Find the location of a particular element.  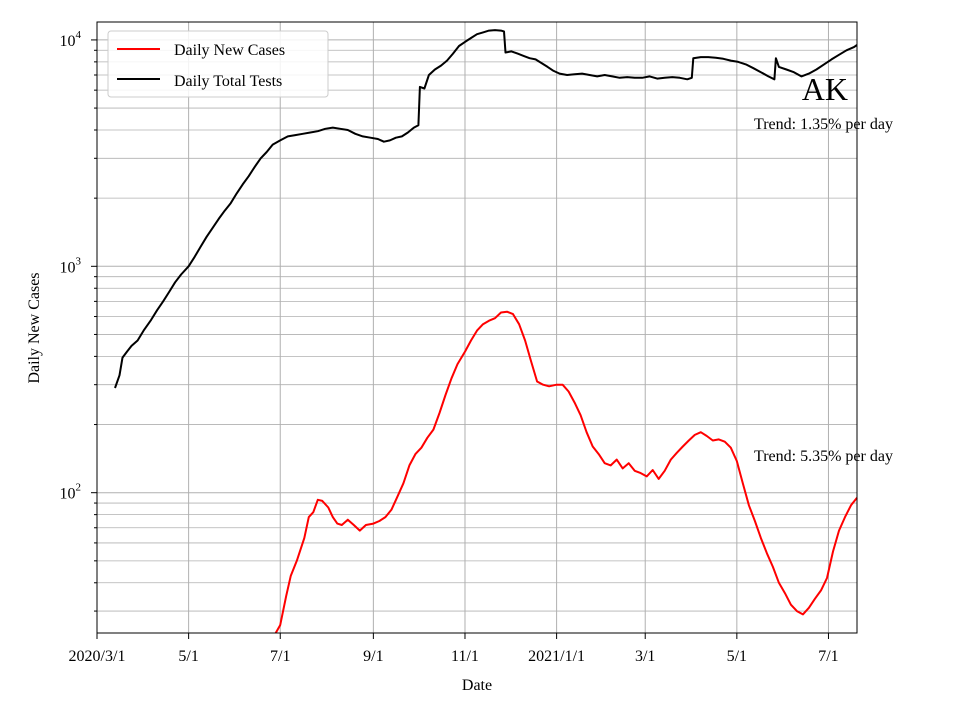

x-tick-label: 2021/1/1 is located at coordinates (556, 656).